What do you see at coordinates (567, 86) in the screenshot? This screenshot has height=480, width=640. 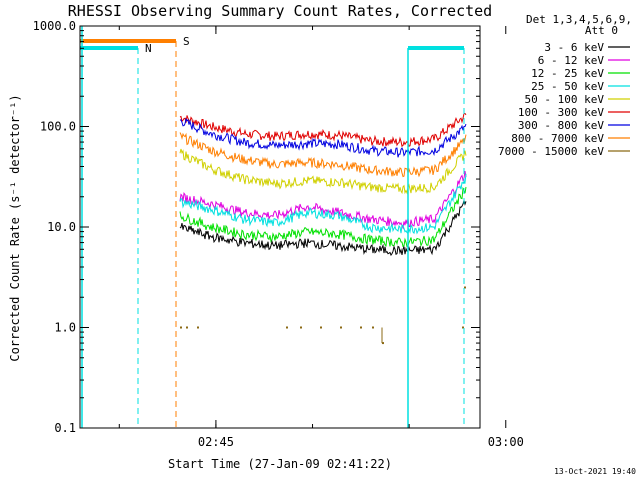 I see `legend-entry-label: 25 - 50 keV` at bounding box center [567, 86].